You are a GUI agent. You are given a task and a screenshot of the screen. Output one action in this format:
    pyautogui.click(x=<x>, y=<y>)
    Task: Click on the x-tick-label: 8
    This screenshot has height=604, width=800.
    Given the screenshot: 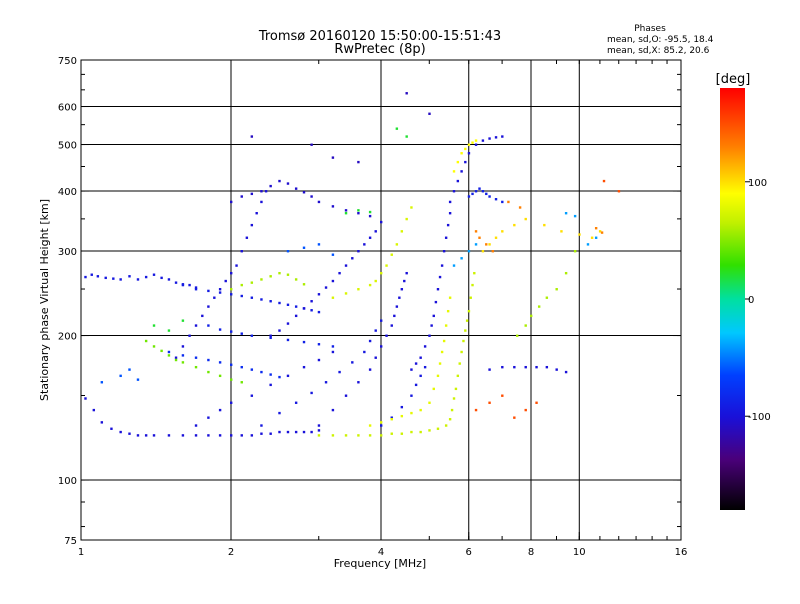 What is the action you would take?
    pyautogui.click(x=531, y=552)
    